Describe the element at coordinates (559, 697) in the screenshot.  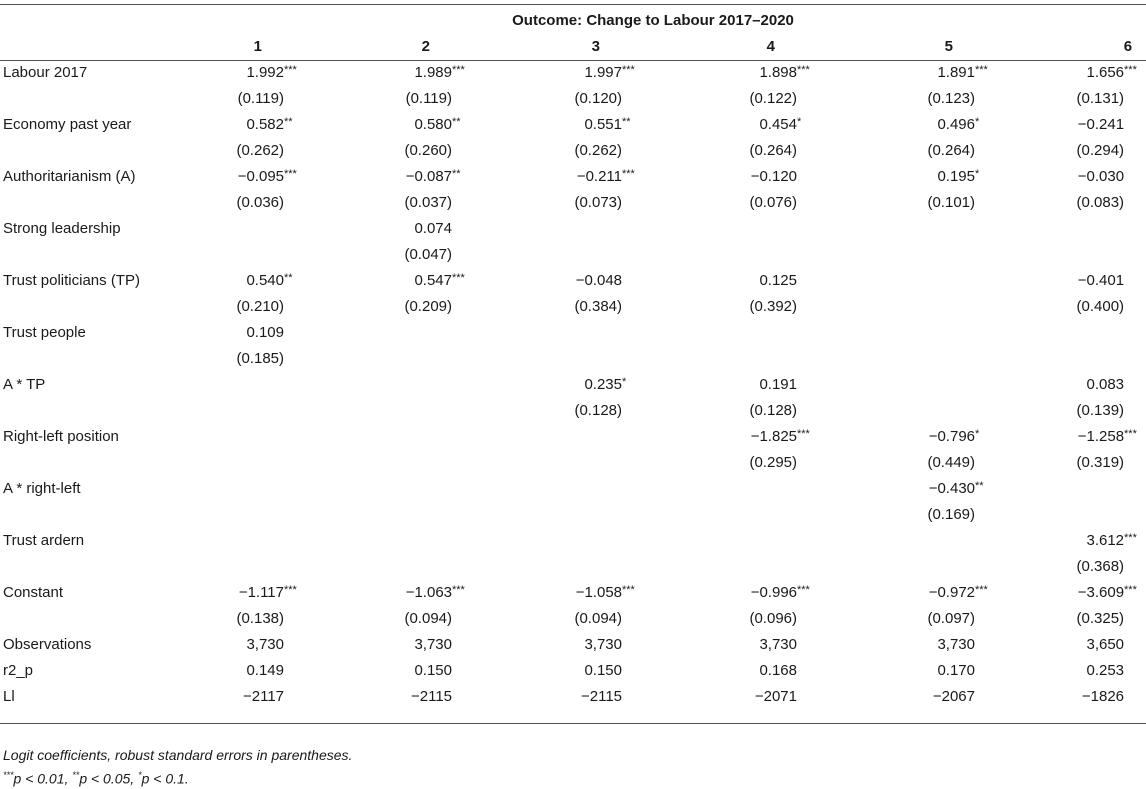
I see `table-cell: −2115` at that location.